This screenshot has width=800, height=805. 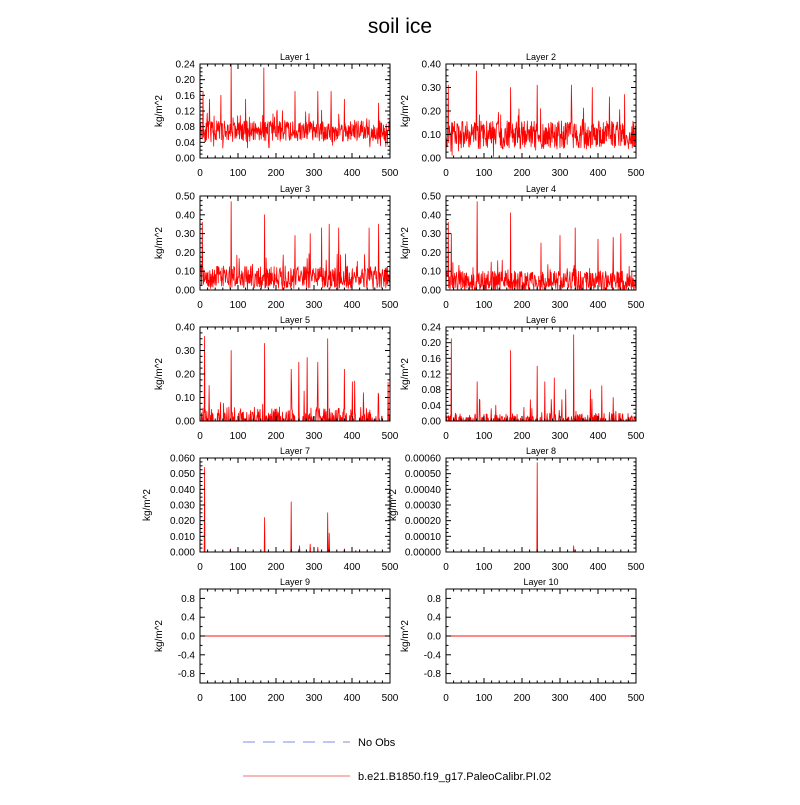 What do you see at coordinates (432, 197) in the screenshot?
I see `y-tick-label: 0.50` at bounding box center [432, 197].